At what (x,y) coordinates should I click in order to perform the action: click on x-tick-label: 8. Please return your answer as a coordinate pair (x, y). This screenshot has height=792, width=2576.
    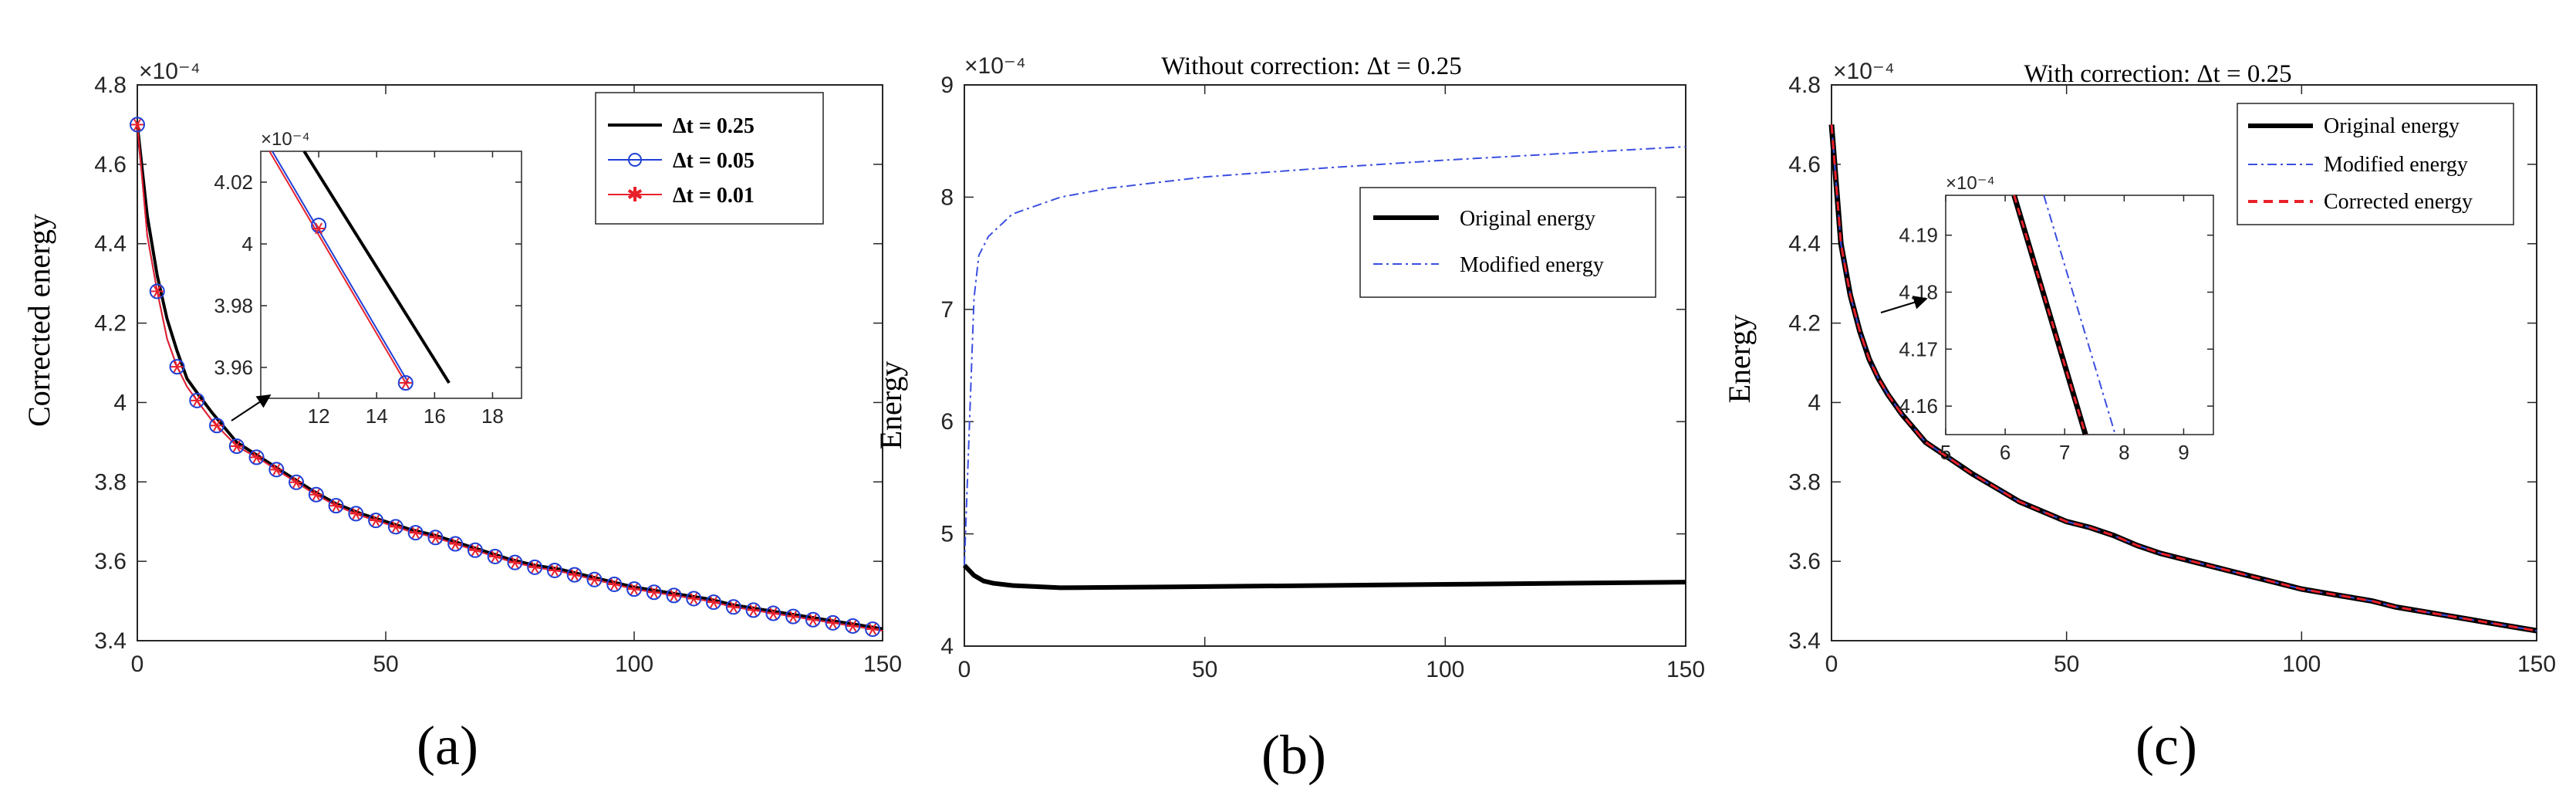
    Looking at the image, I should click on (2124, 452).